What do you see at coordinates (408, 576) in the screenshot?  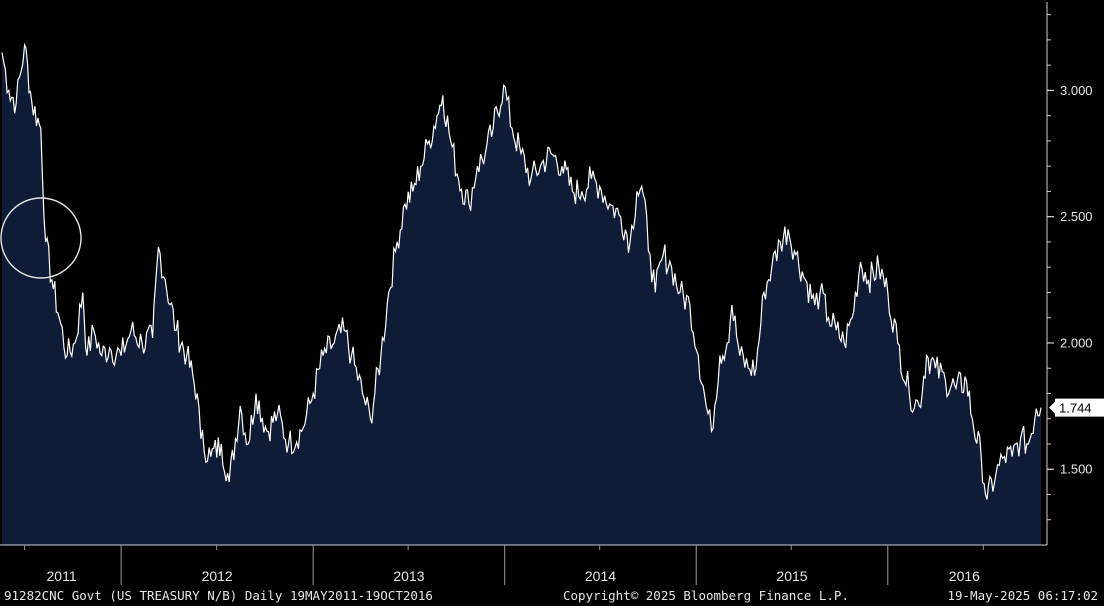 I see `x-tick-label: 2013` at bounding box center [408, 576].